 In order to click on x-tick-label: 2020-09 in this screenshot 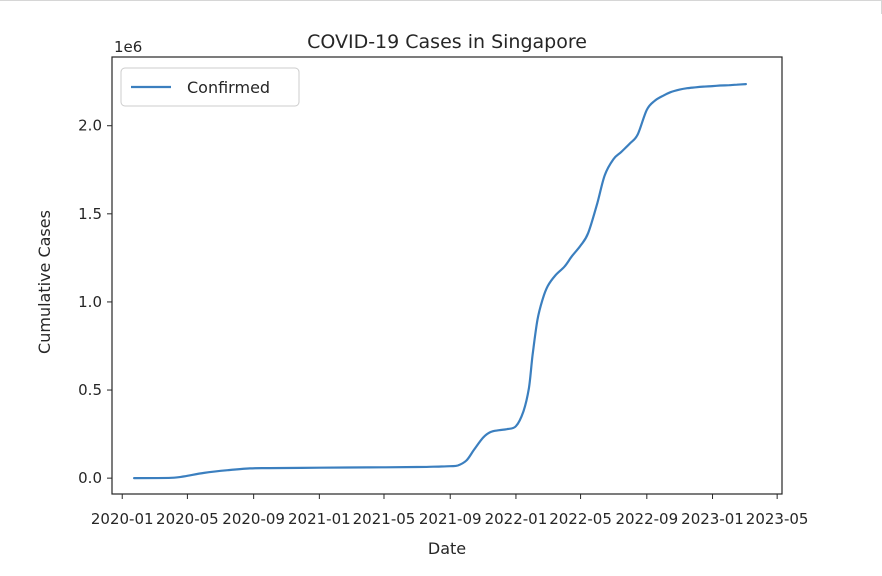, I will do `click(253, 519)`.